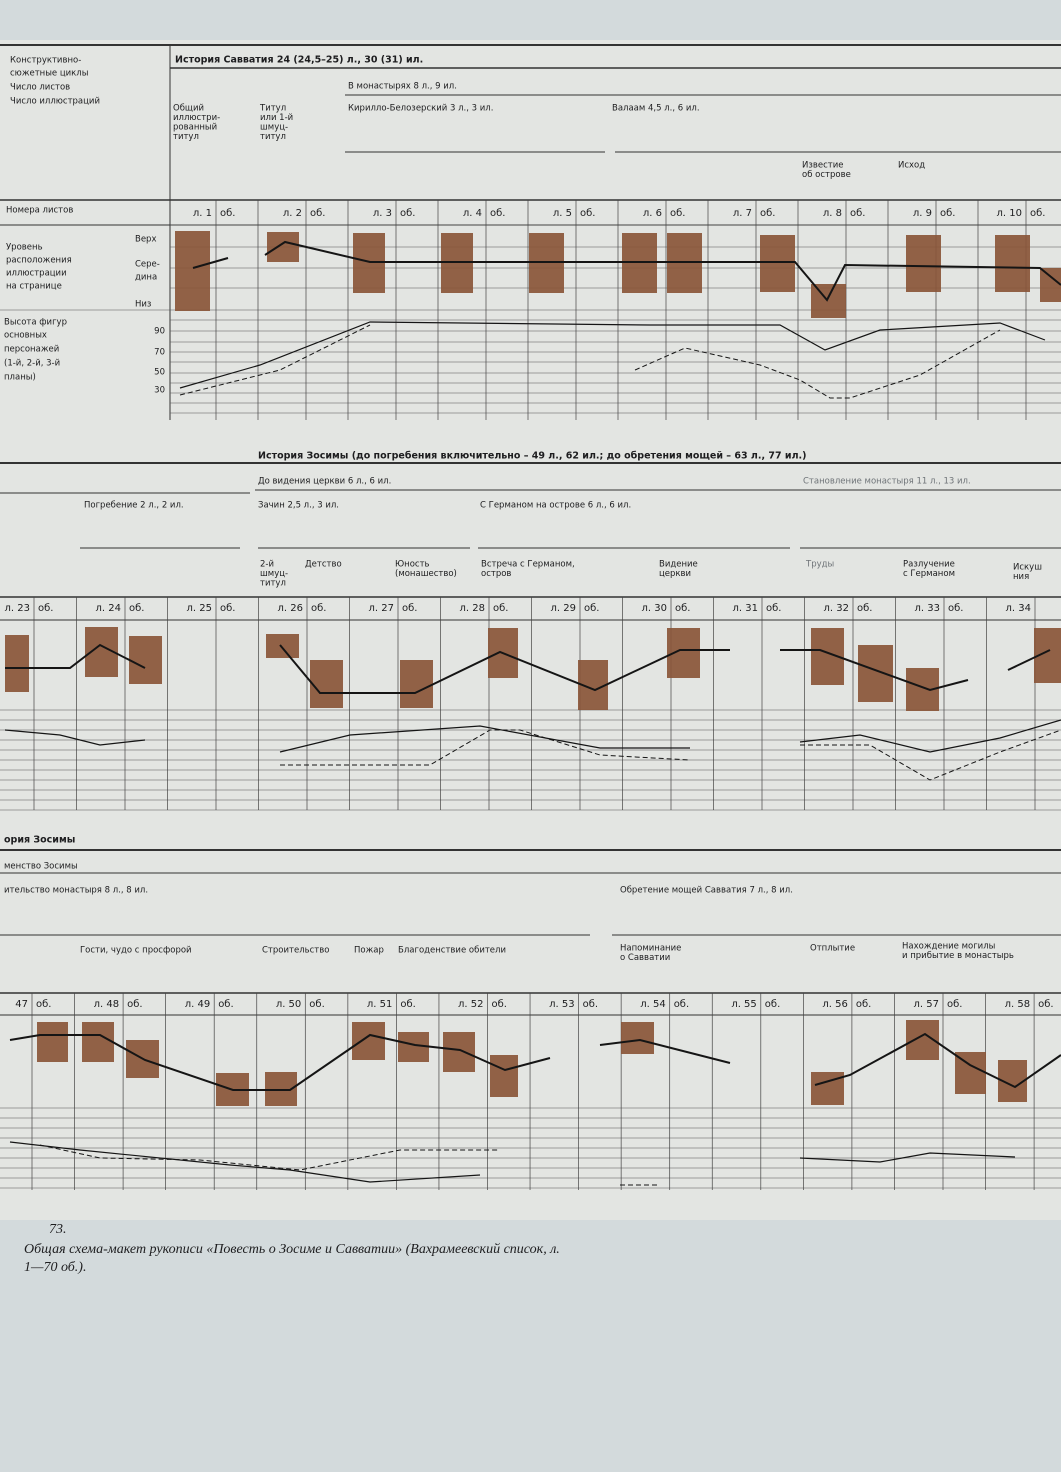  What do you see at coordinates (134, 506) in the screenshot?
I see `label: Погребение 2 л., 2 ил.` at bounding box center [134, 506].